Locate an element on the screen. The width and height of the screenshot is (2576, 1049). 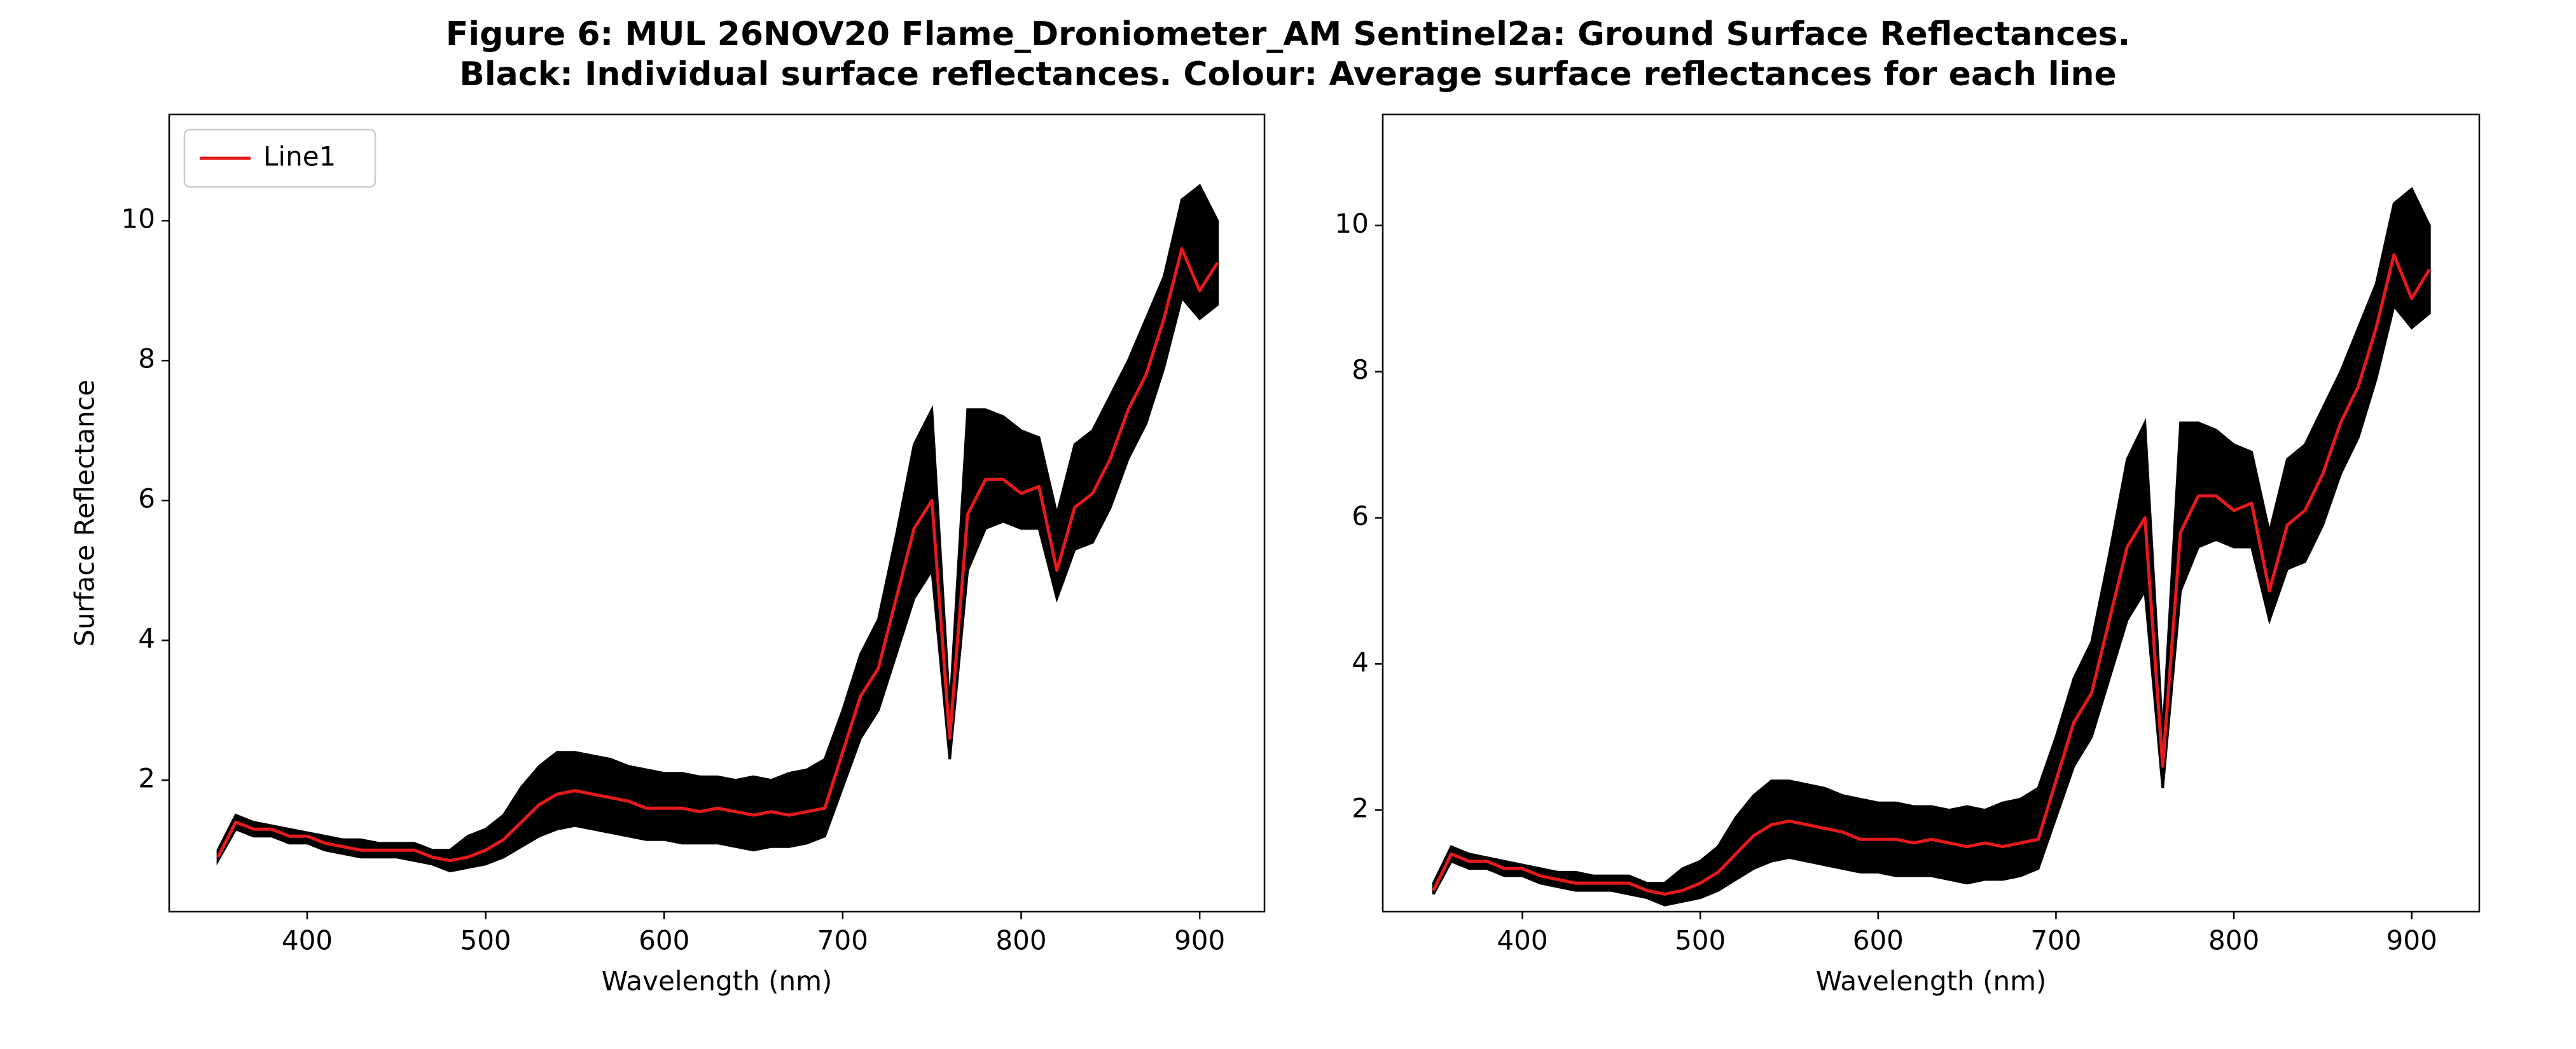
legend-box is located at coordinates (280, 158).